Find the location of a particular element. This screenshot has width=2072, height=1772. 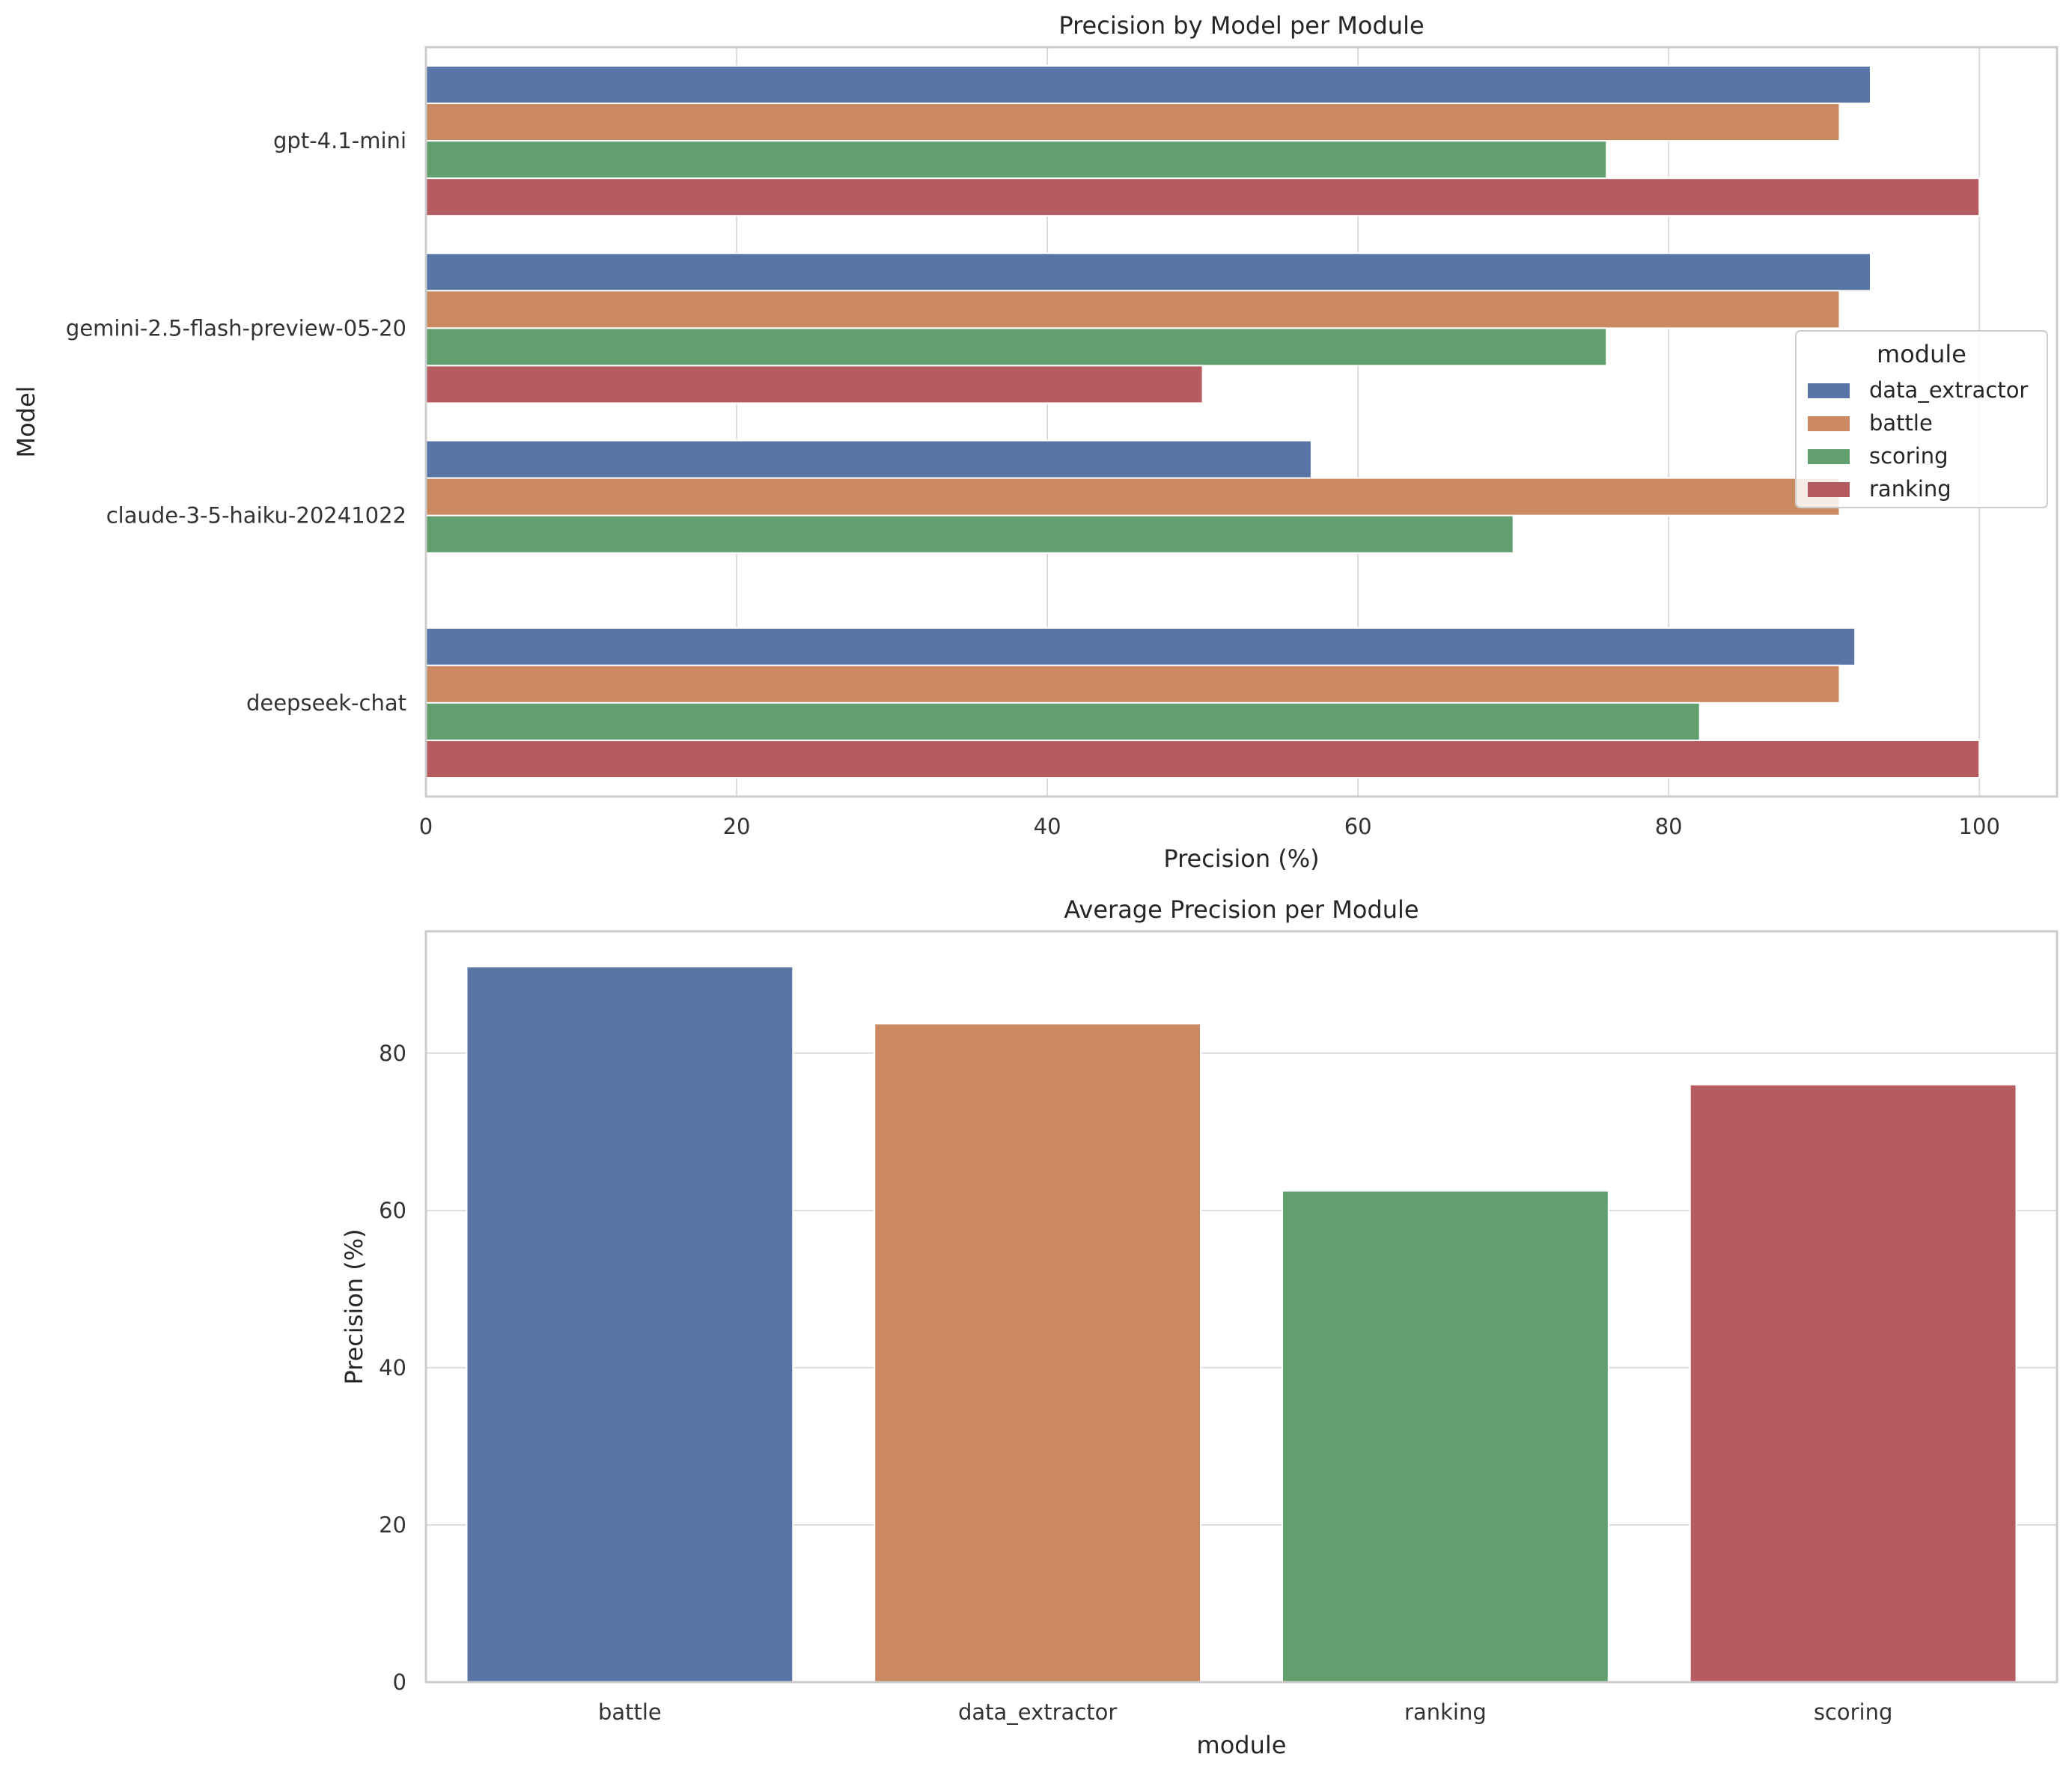

bar-gemini-2-5-flash-preview-05-20-ranking is located at coordinates (814, 385).